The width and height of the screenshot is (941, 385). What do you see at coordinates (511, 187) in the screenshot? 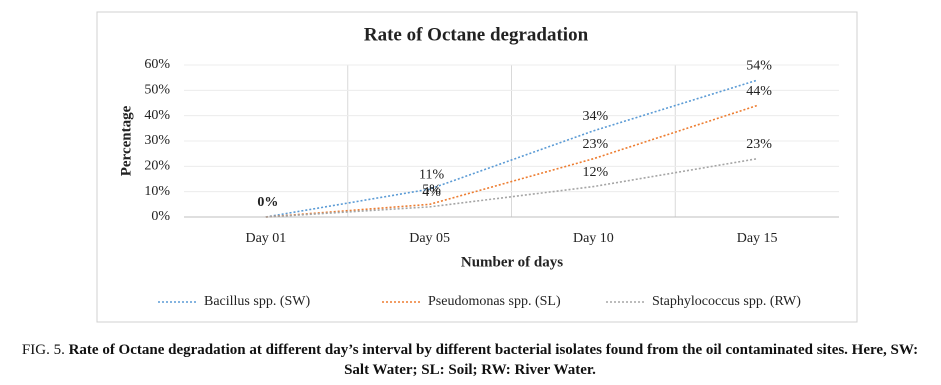
I see `series-line` at bounding box center [511, 187].